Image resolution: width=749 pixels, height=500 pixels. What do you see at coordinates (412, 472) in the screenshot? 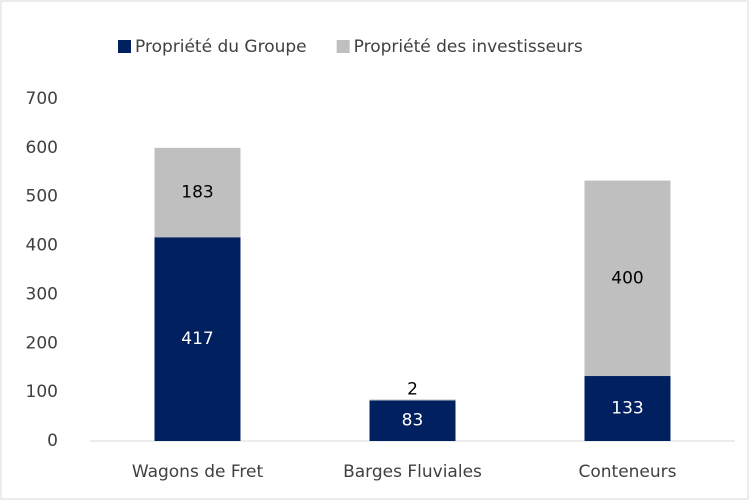
I see `x-tick-label: Barges Fluviales` at bounding box center [412, 472].